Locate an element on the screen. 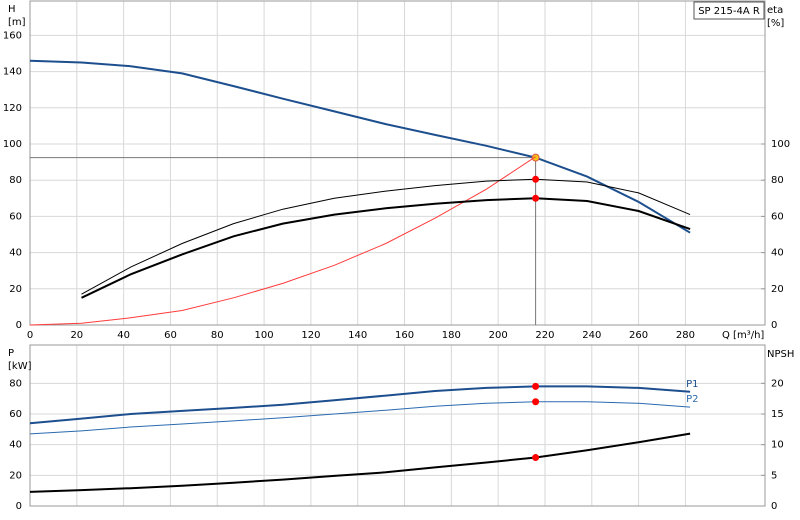 This screenshot has height=520, width=800. chart-title: SP 215-4A R is located at coordinates (729, 11).